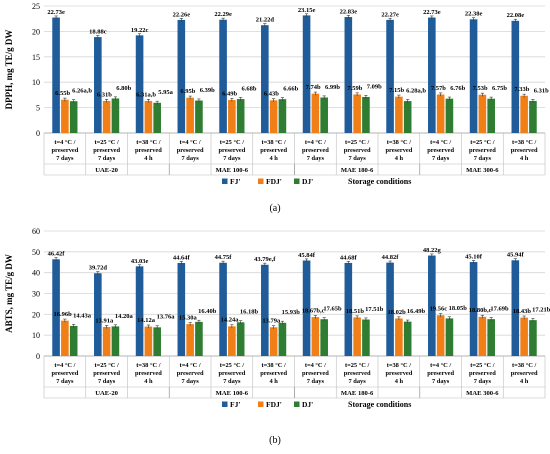 Image resolution: width=550 pixels, height=454 pixels. I want to click on data-label: 14.20a, so click(124, 316).